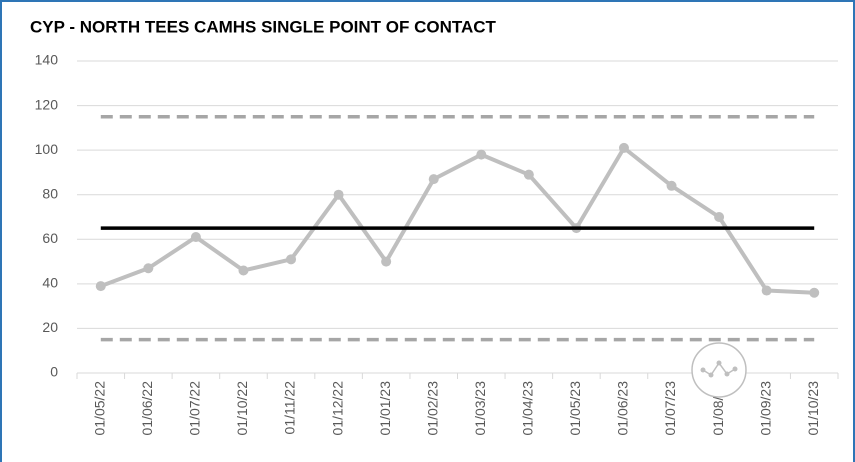  I want to click on x-tick-label: 01/02/23, so click(432, 408).